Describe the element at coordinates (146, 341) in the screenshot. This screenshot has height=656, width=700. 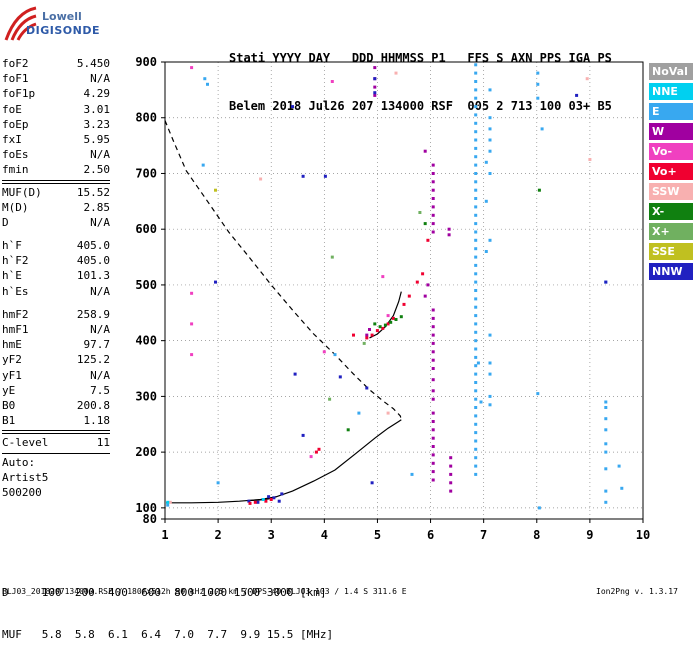
I see `y-tick-label: 400` at that location.